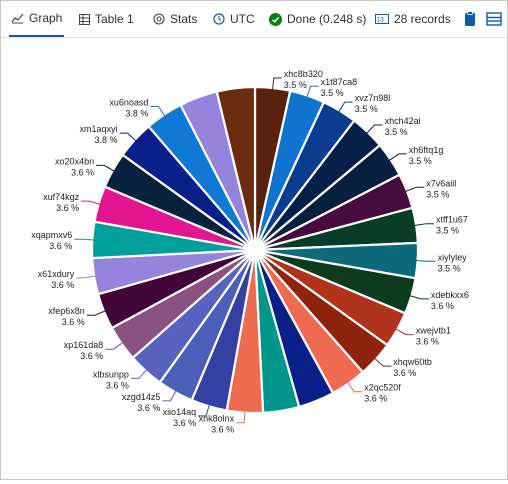 The height and width of the screenshot is (484, 508). I want to click on timezone-label: UTC, so click(242, 19).